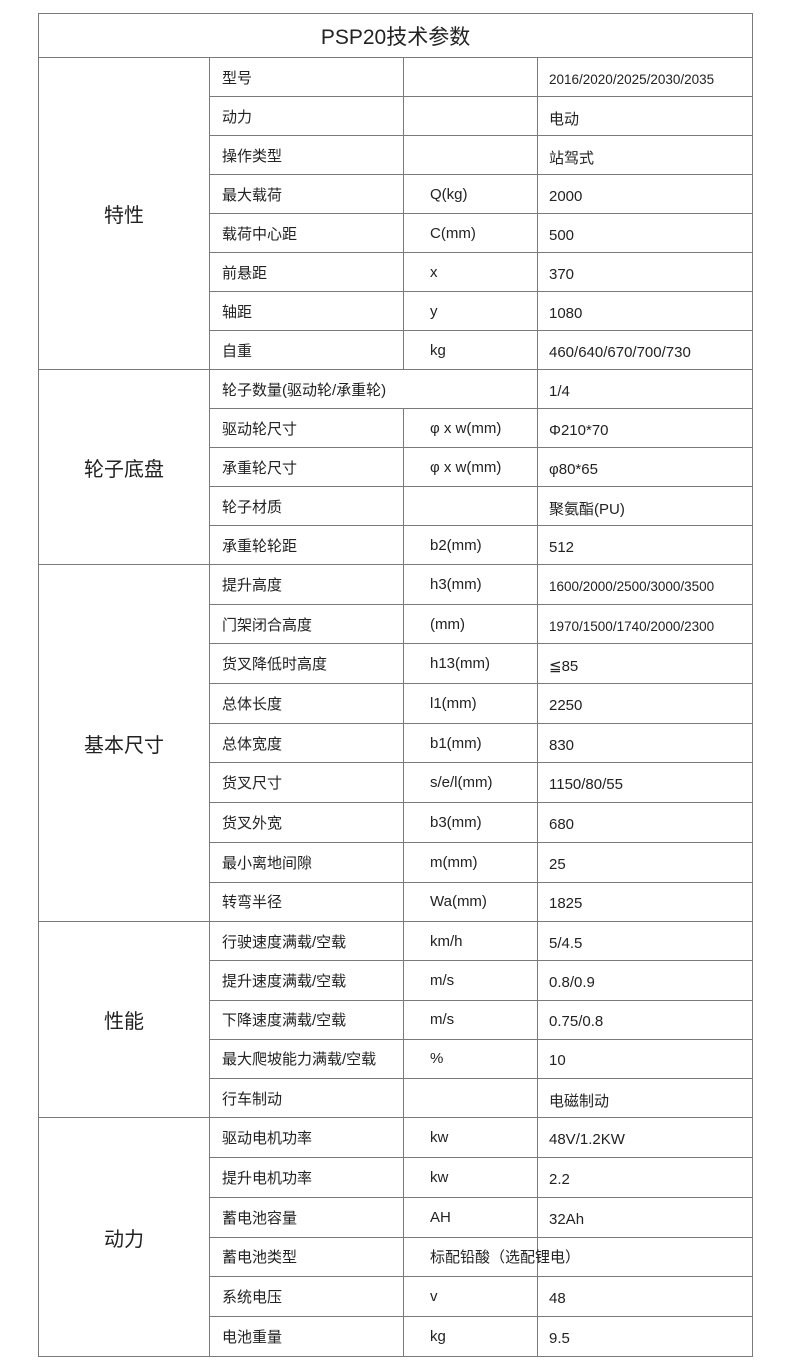  I want to click on table-row: 前悬距 x 370, so click(396, 272).